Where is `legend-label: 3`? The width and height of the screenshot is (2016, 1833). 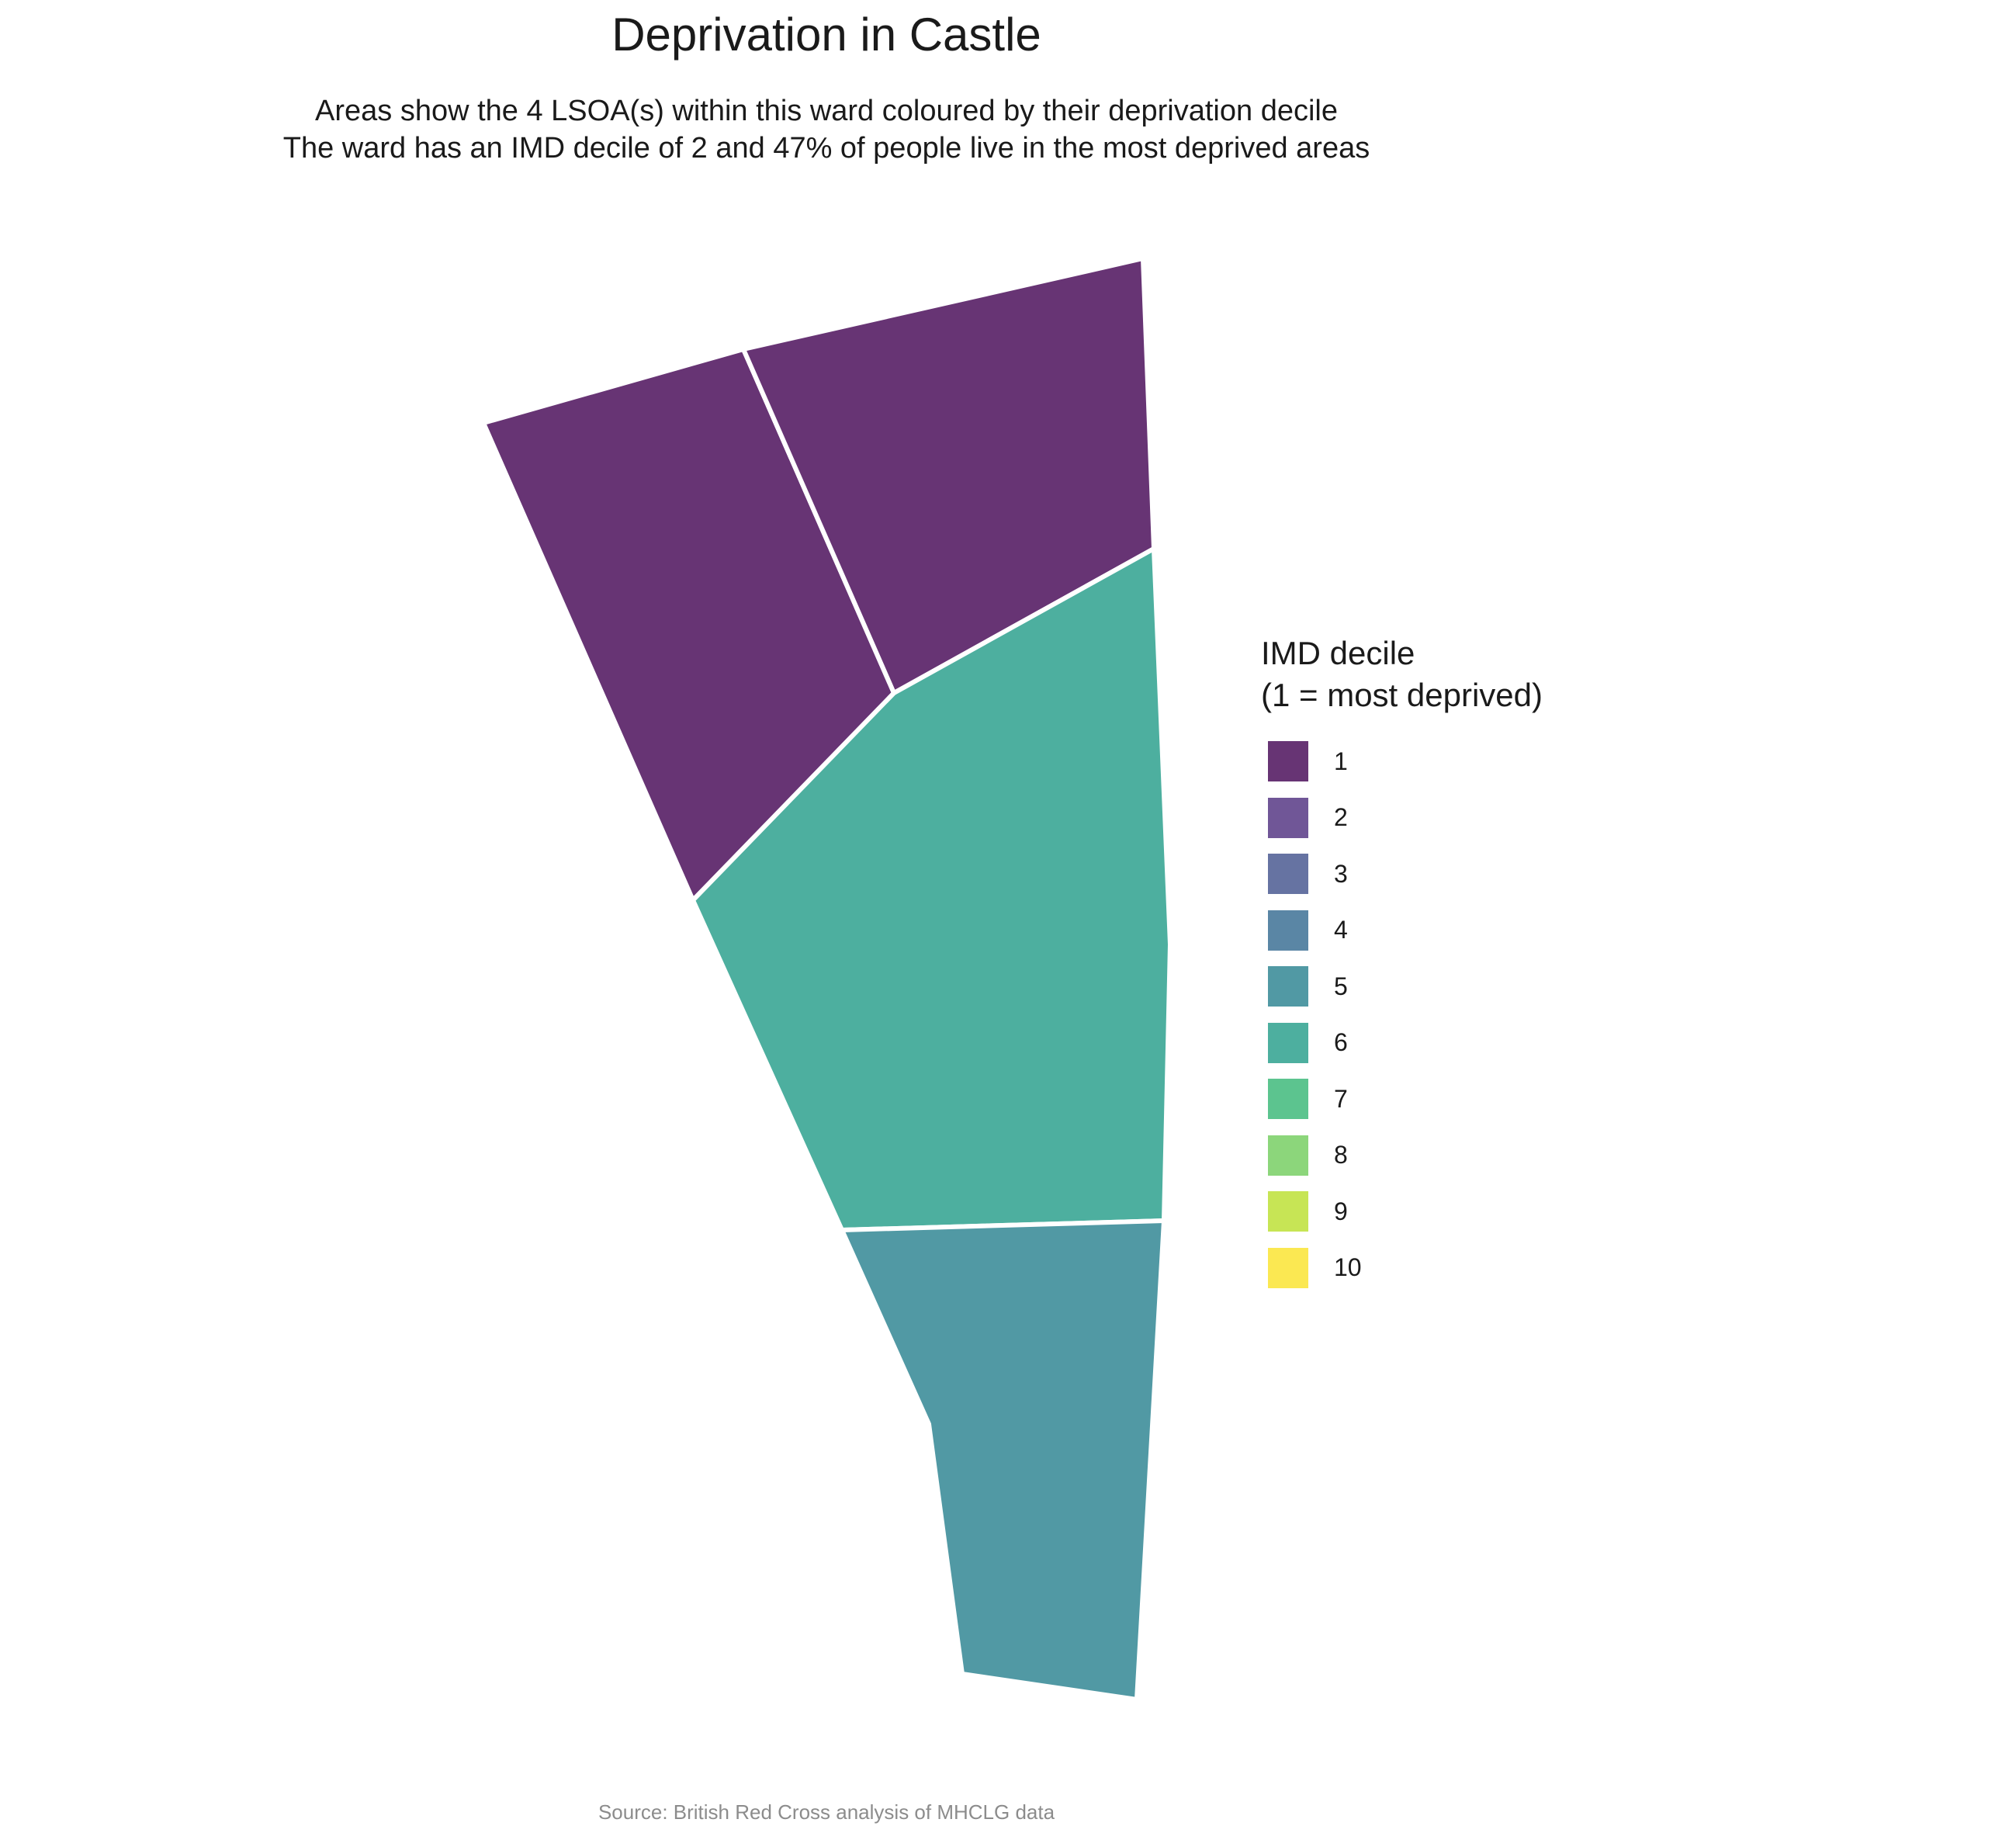 legend-label: 3 is located at coordinates (1341, 873).